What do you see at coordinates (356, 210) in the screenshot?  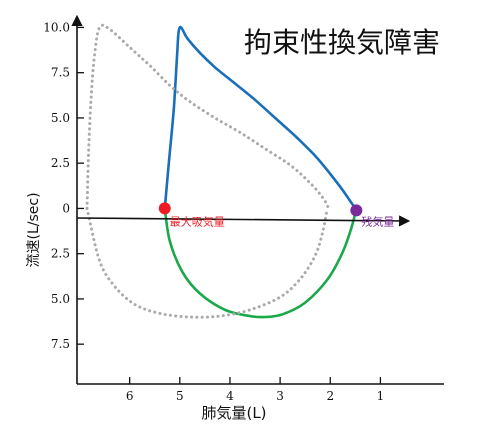 I see `residual-volume-point` at bounding box center [356, 210].